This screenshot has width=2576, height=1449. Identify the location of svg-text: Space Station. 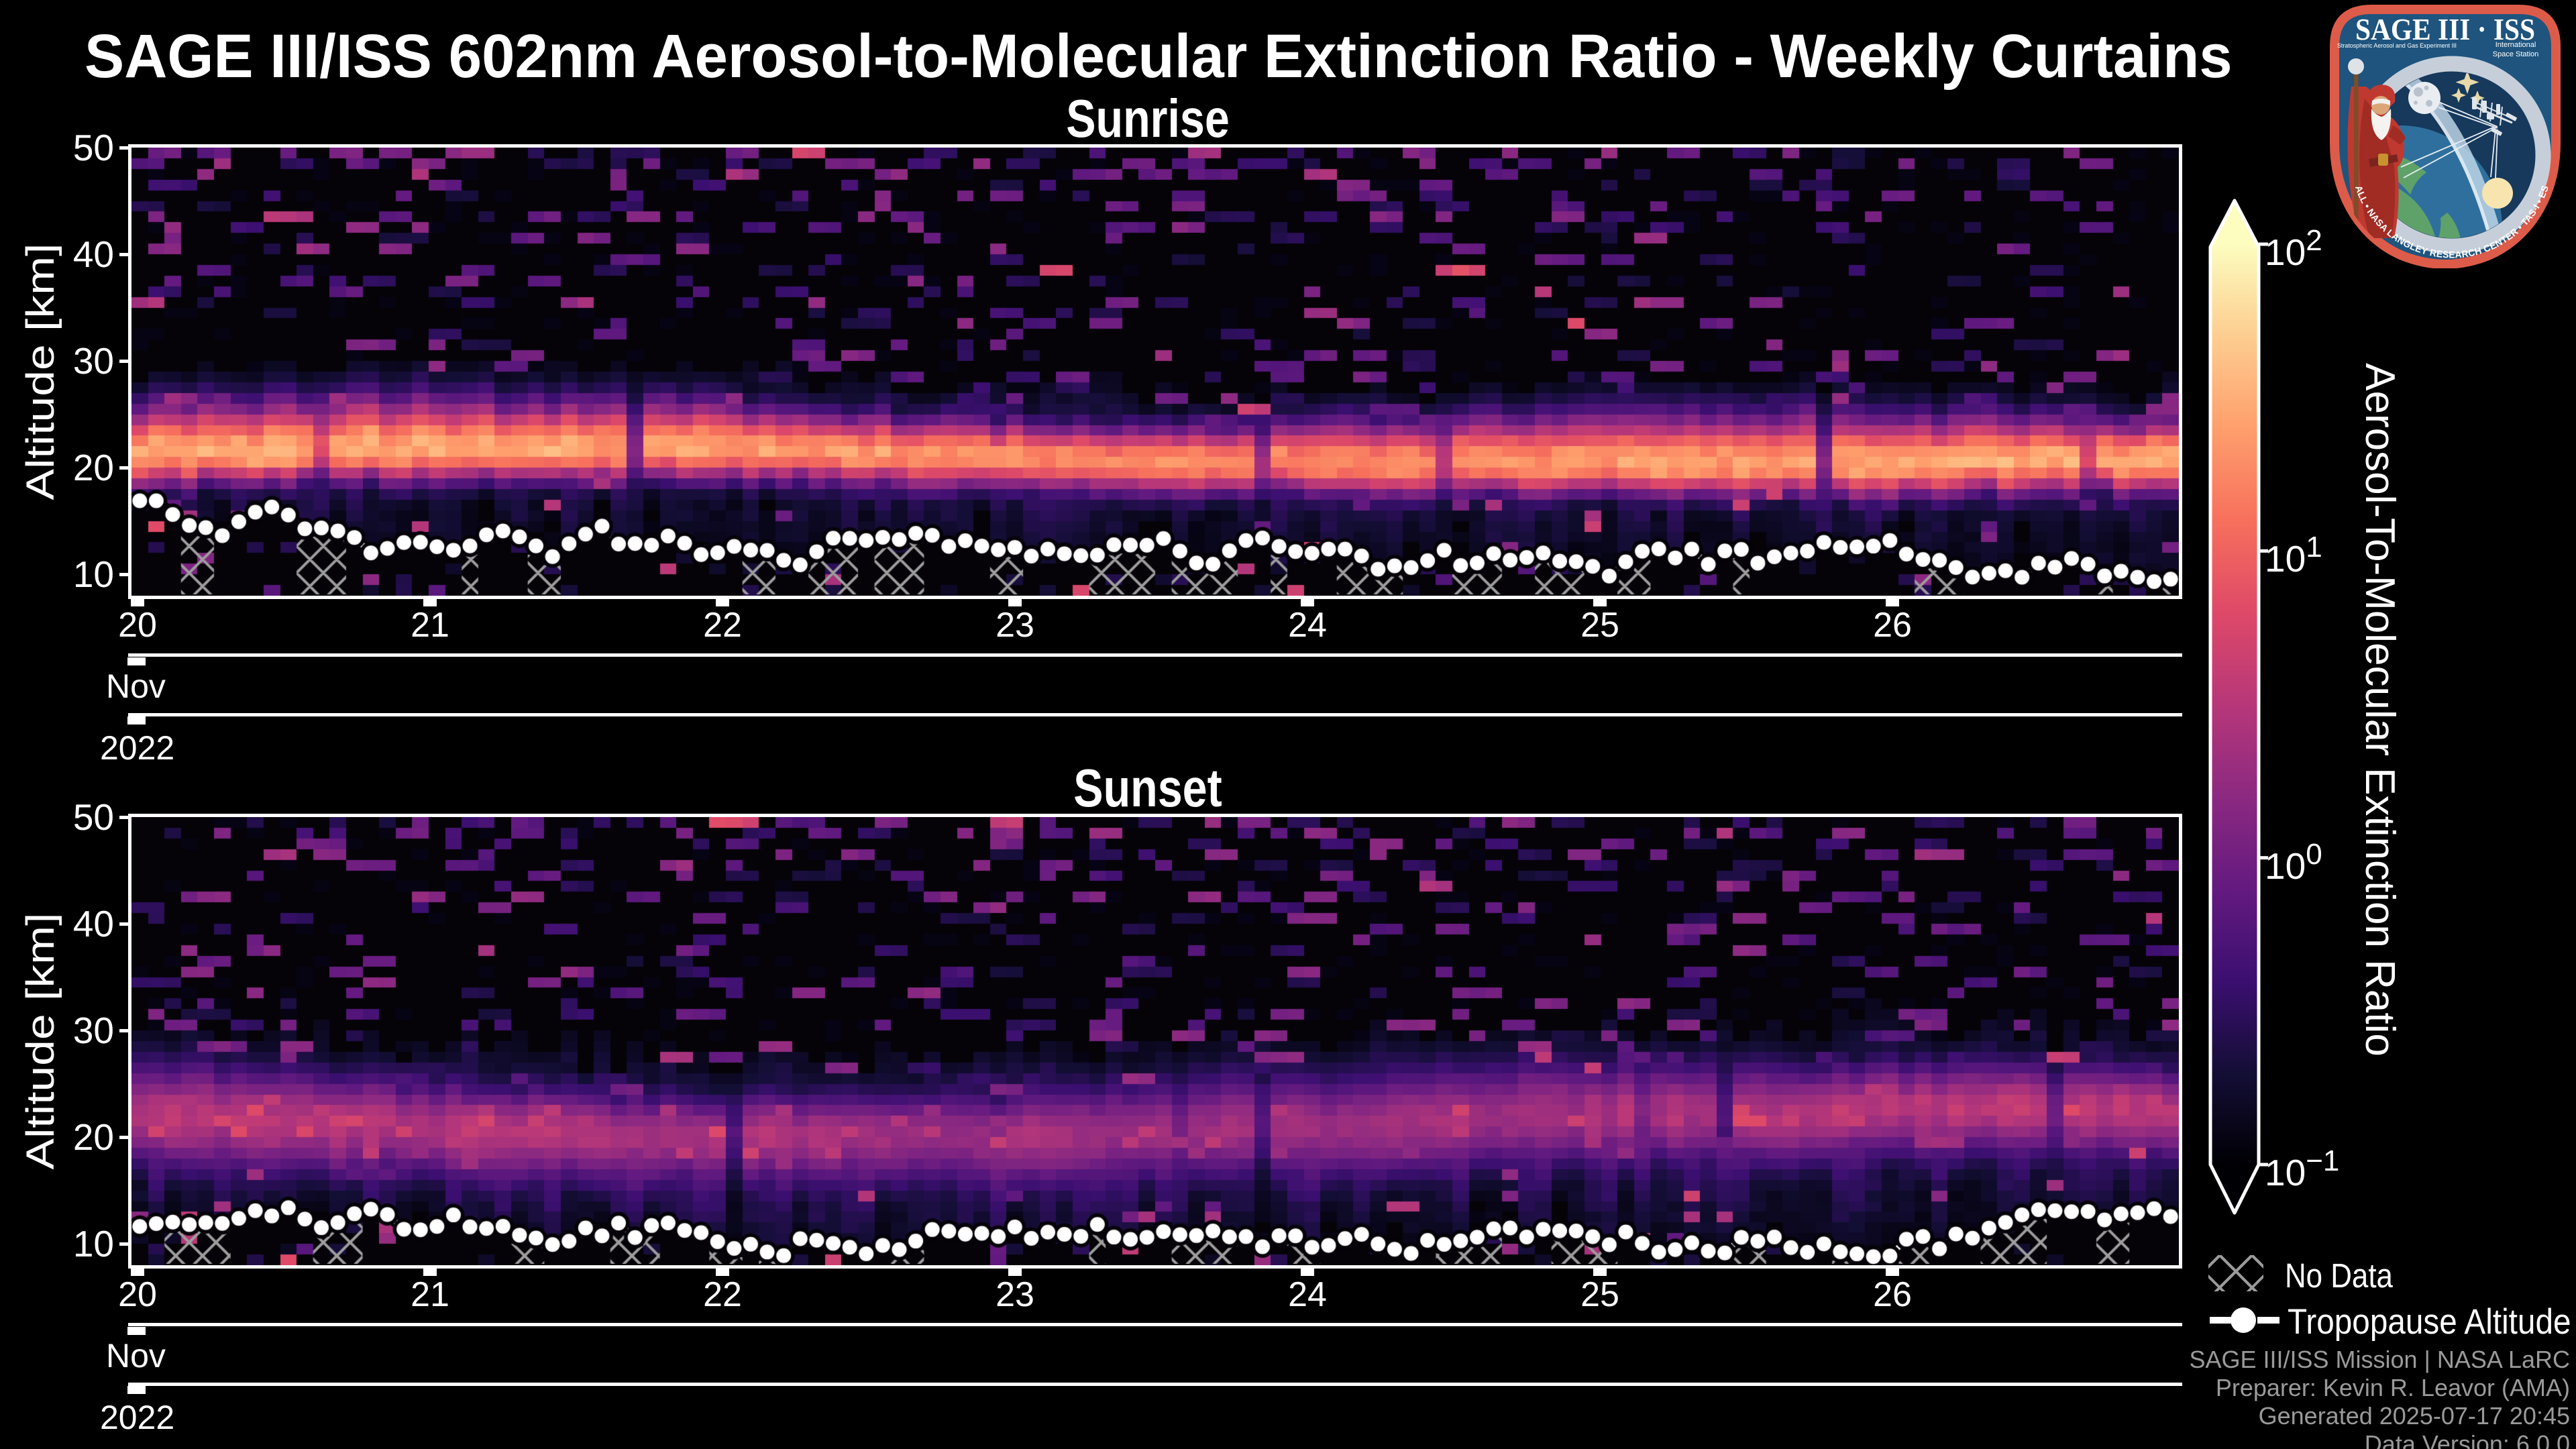
(2516, 54).